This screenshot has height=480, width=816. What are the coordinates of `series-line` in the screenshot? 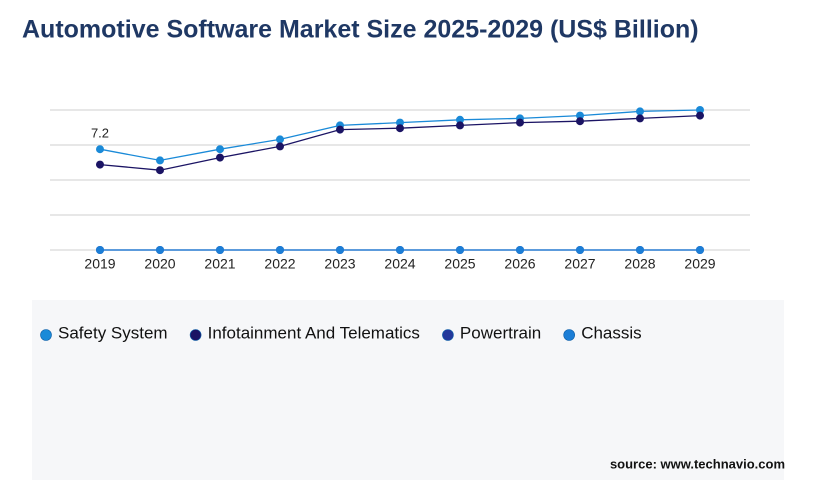 It's located at (400, 135).